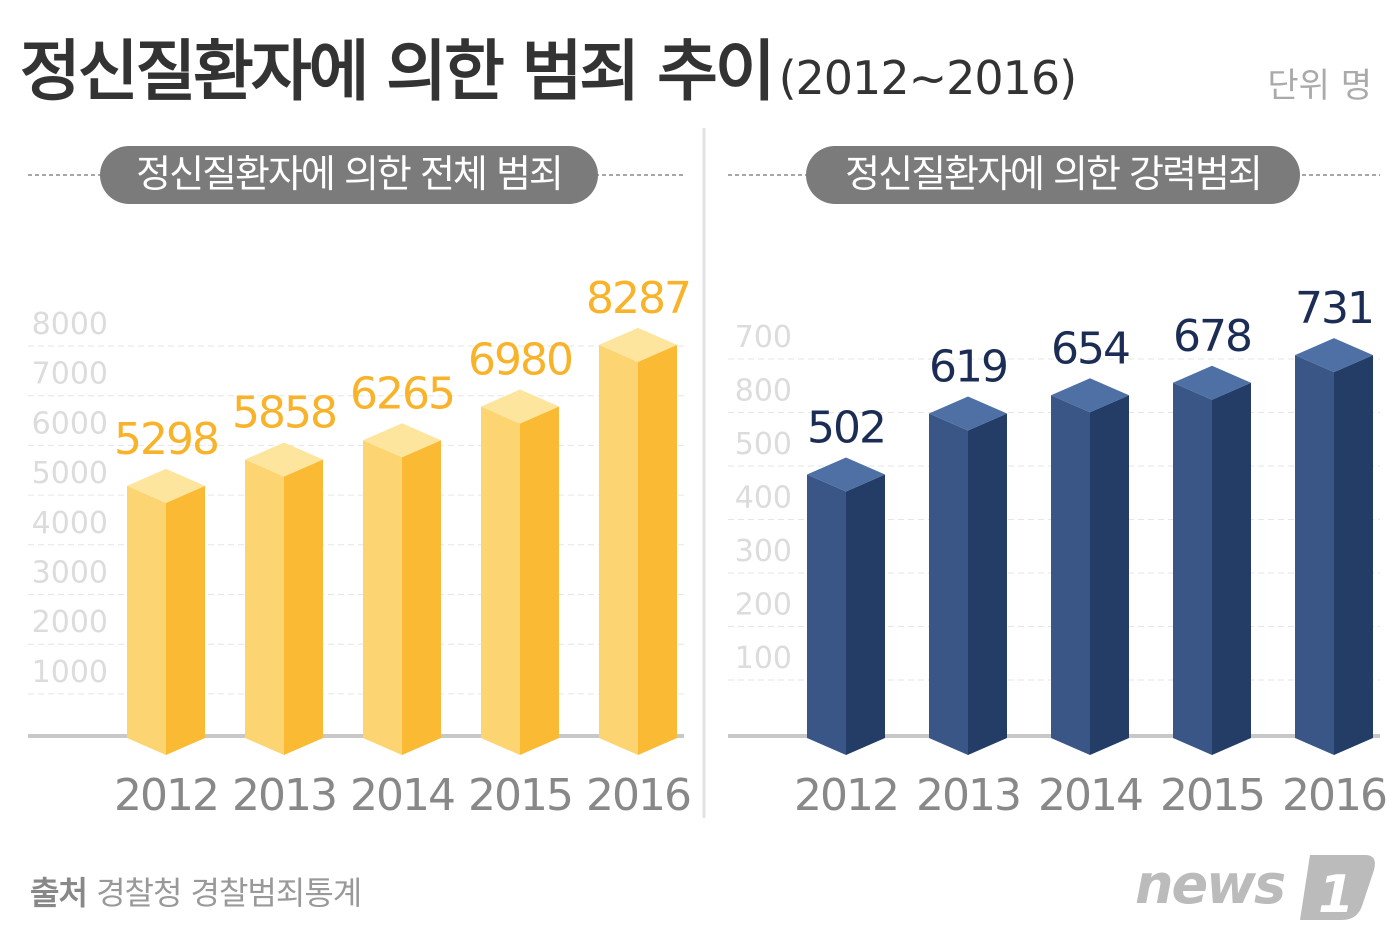  What do you see at coordinates (70, 573) in the screenshot?
I see `y-tick-label: 3000` at bounding box center [70, 573].